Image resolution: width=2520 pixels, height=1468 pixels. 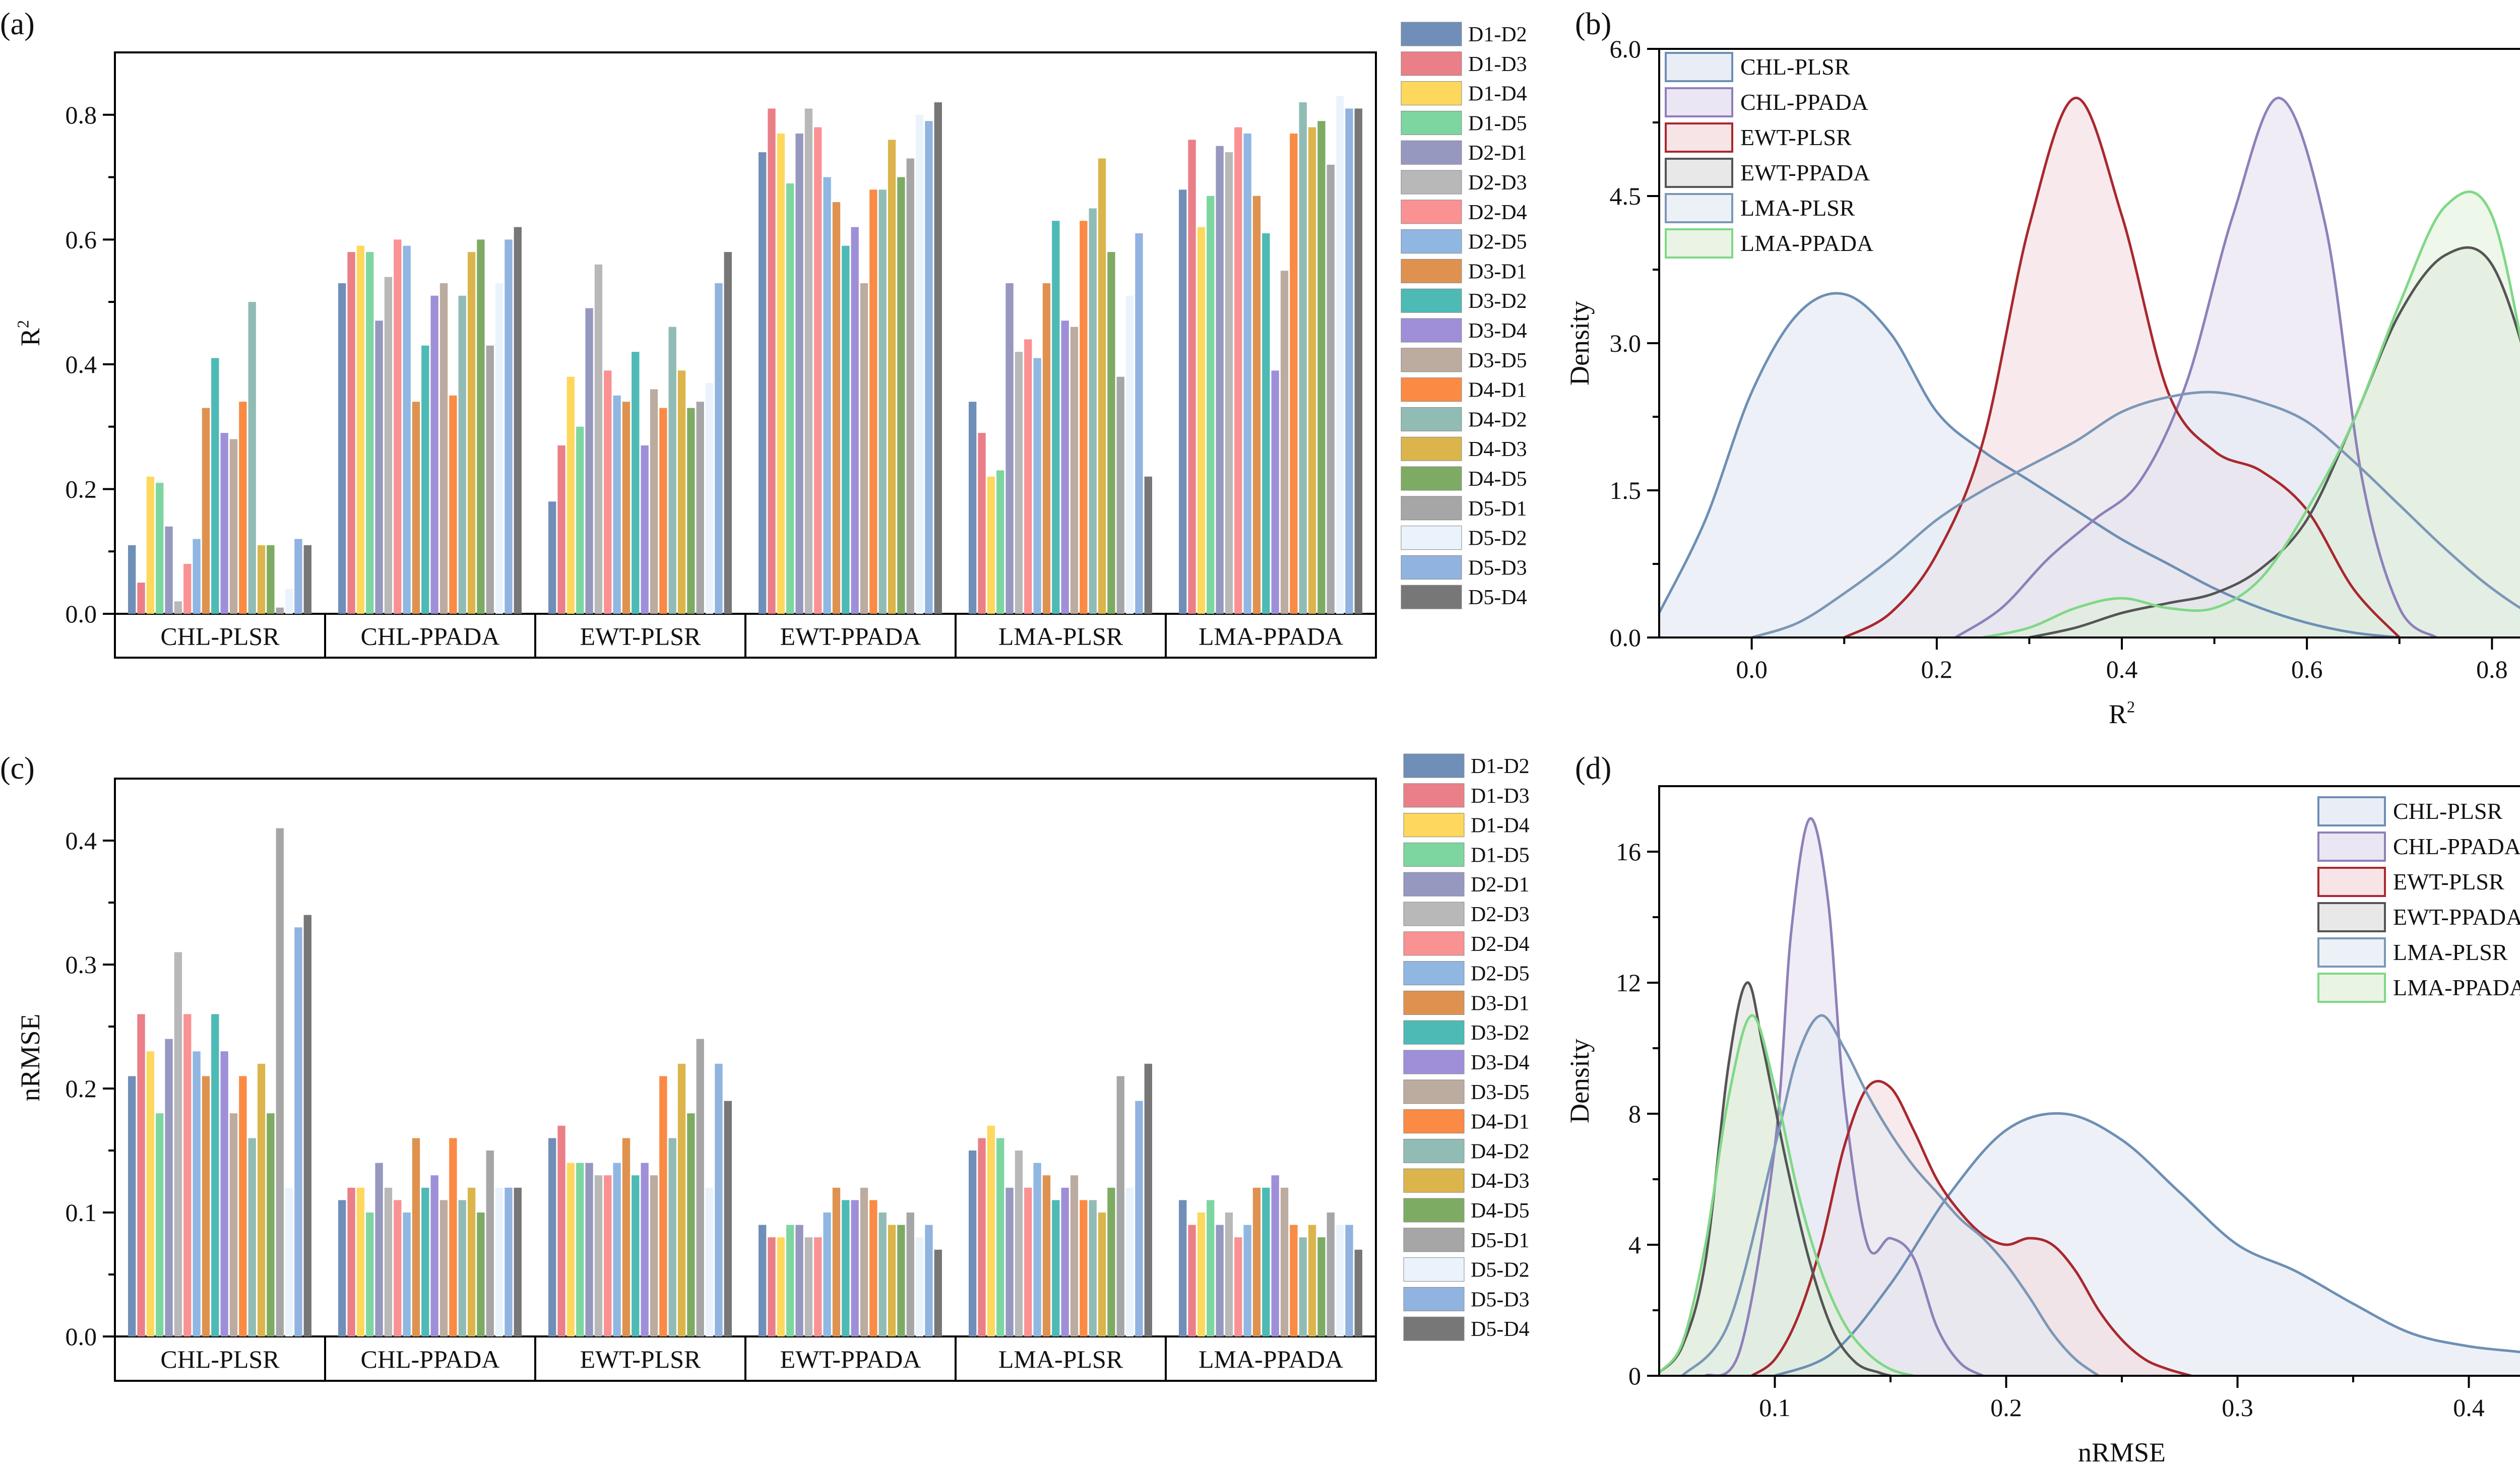 I want to click on y-tick-label: 0.1, so click(x=81, y=1212).